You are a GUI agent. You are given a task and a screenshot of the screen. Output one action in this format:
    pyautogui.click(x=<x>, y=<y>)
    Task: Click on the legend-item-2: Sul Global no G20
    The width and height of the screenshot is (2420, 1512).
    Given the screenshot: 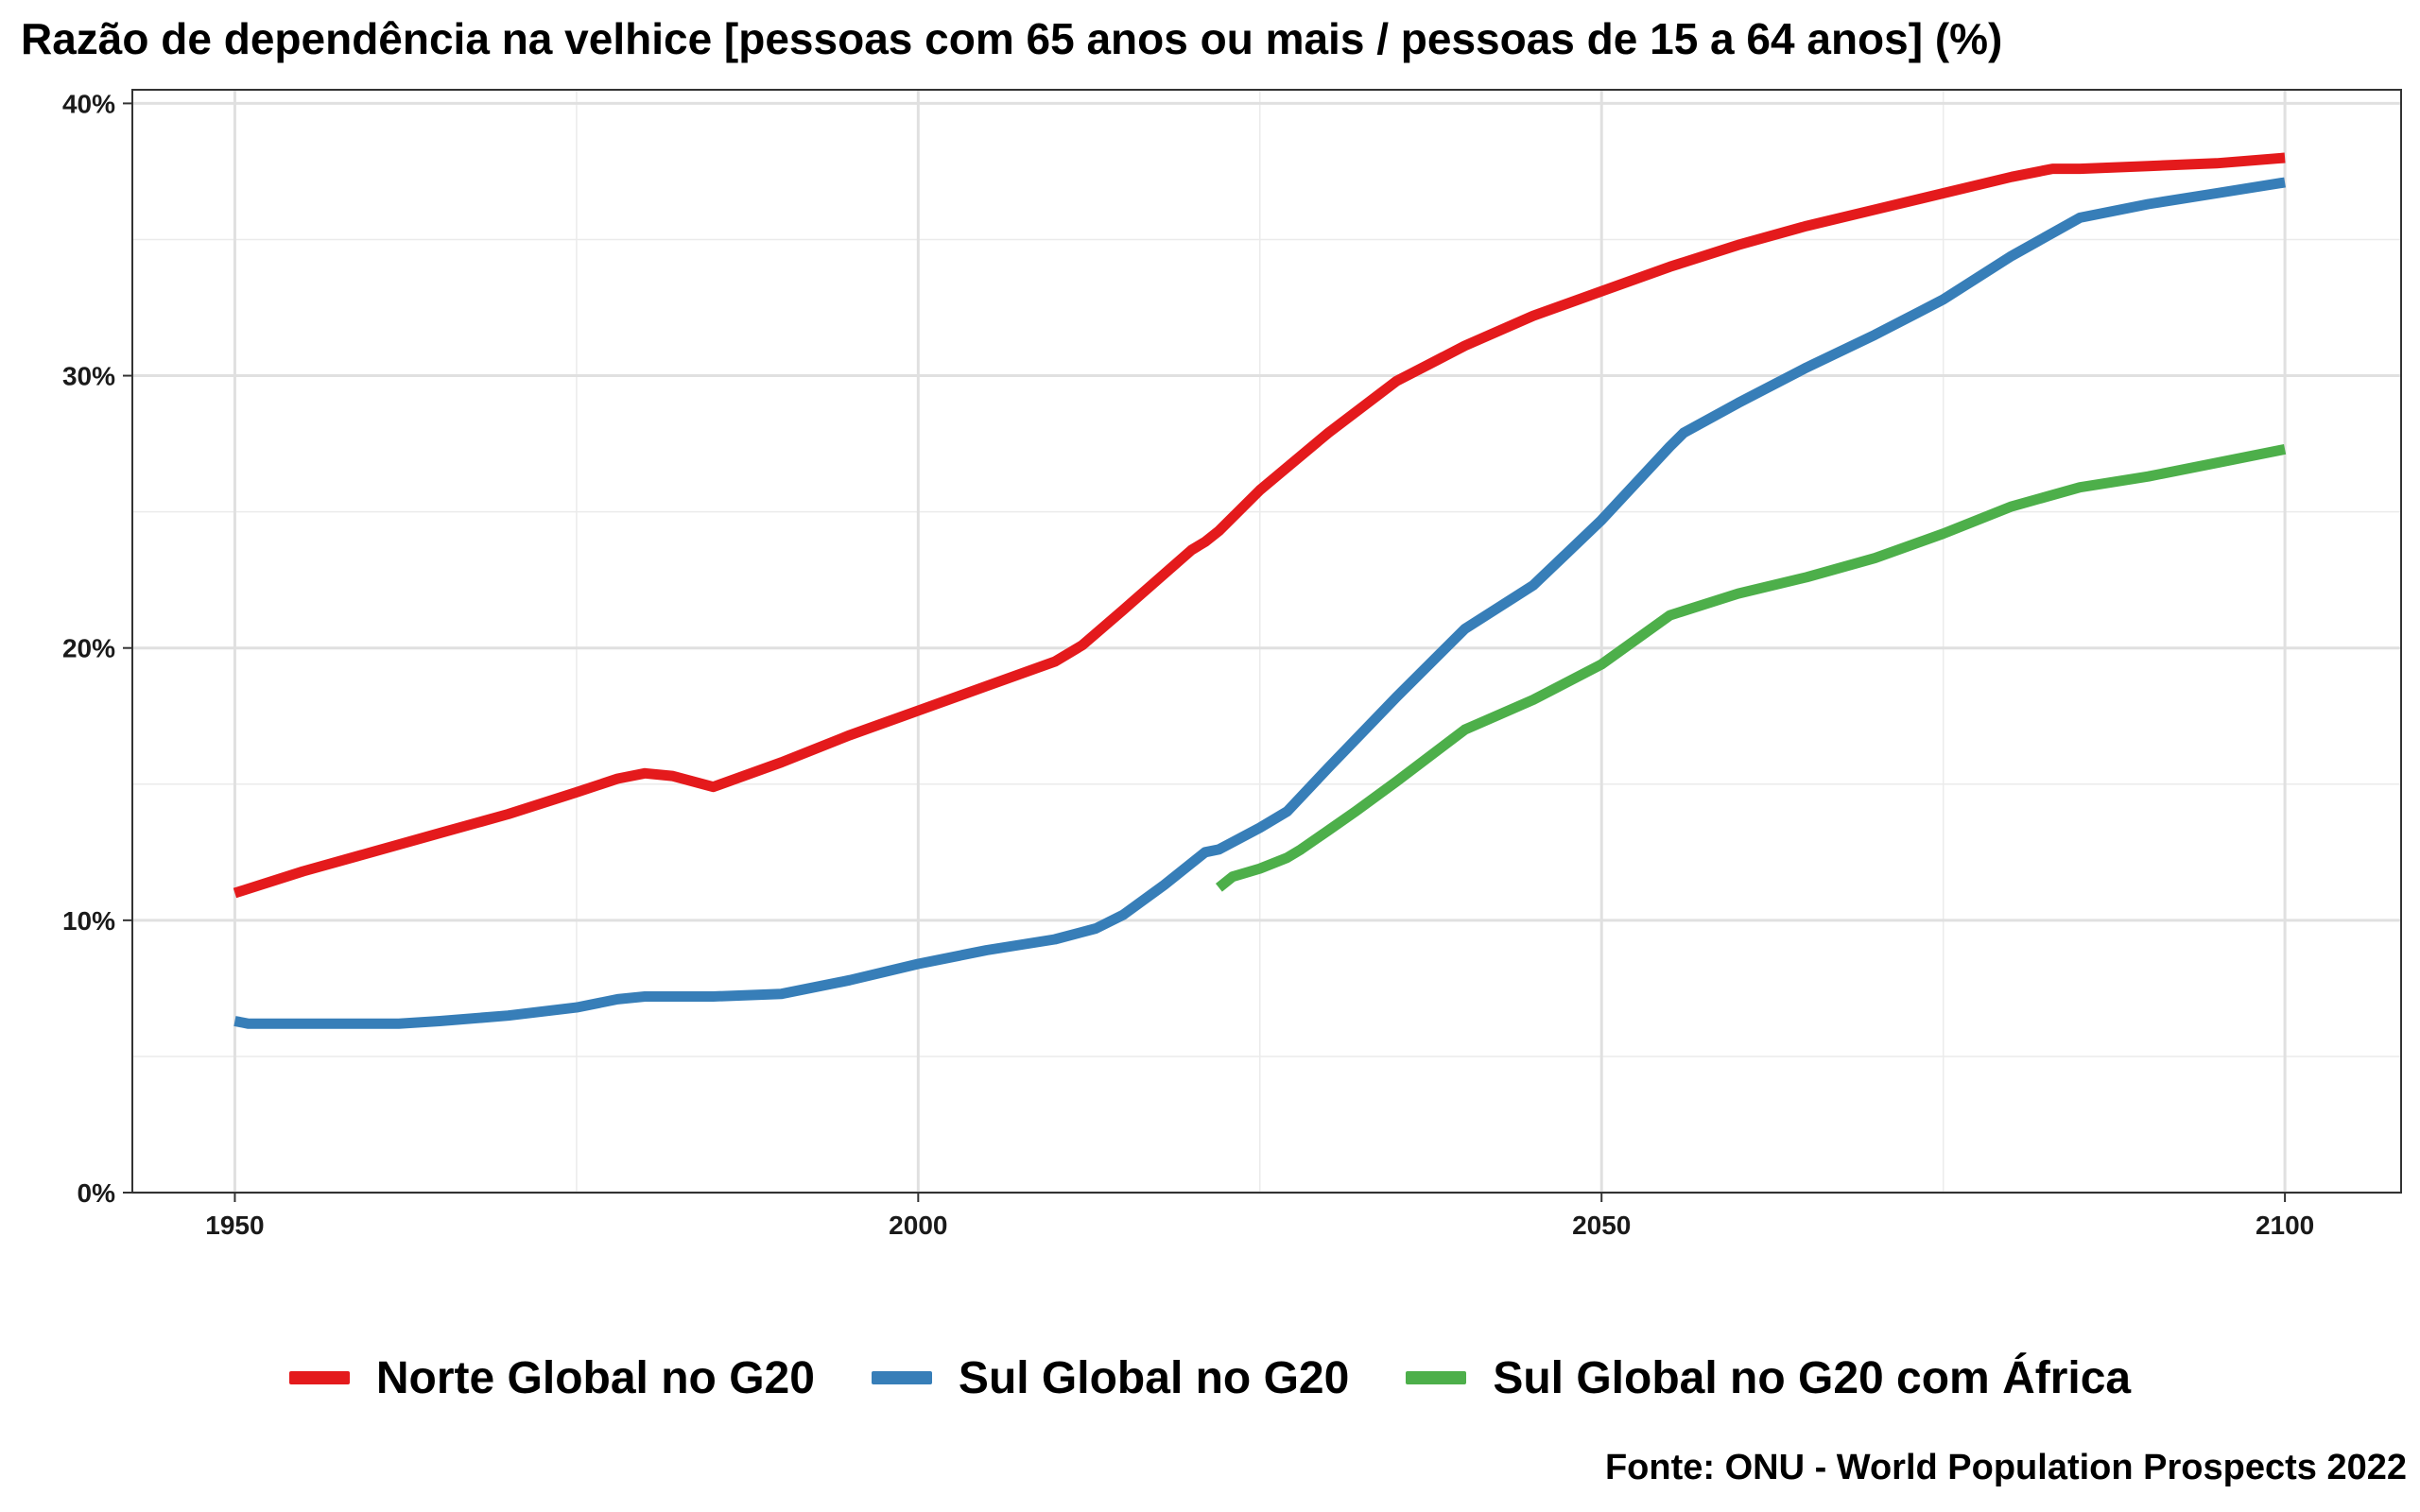 What is the action you would take?
    pyautogui.click(x=1110, y=1378)
    